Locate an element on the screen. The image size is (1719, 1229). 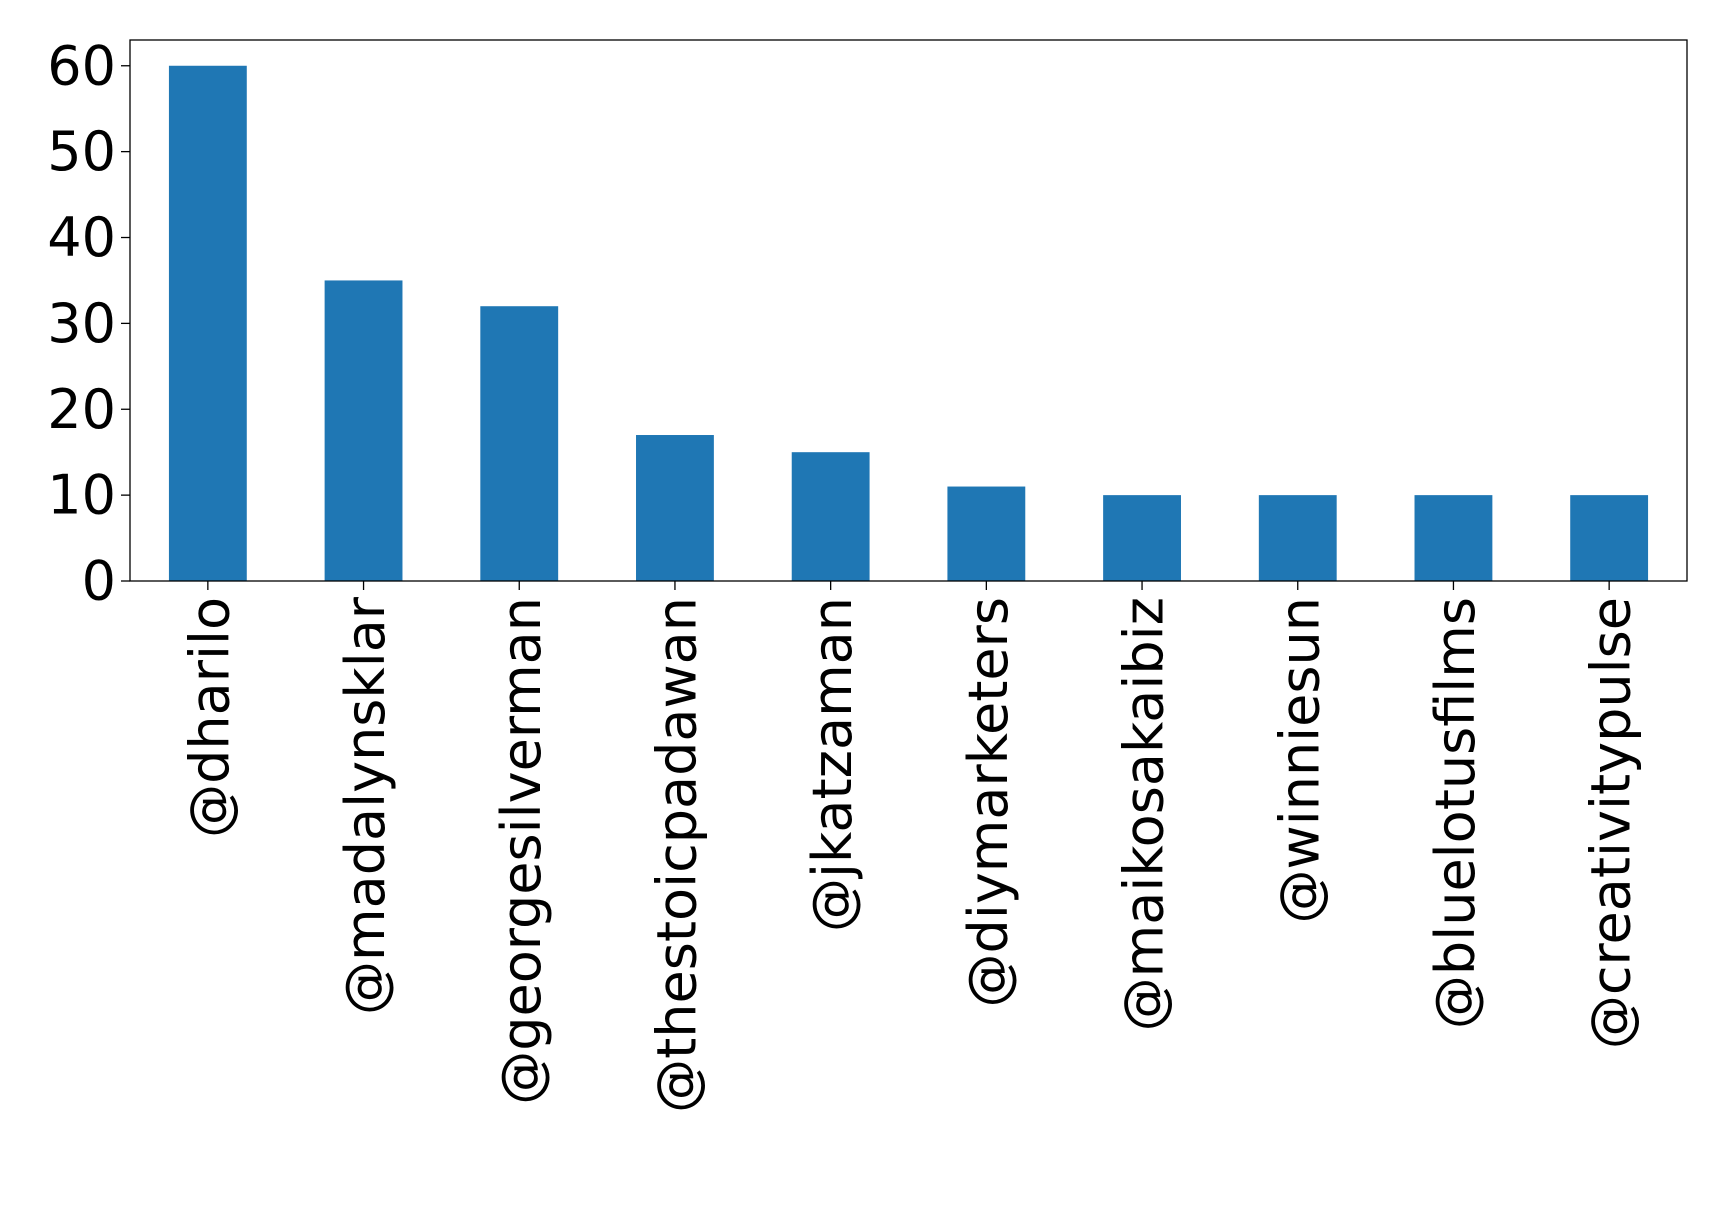
bar-georgesilverman is located at coordinates (519, 443).